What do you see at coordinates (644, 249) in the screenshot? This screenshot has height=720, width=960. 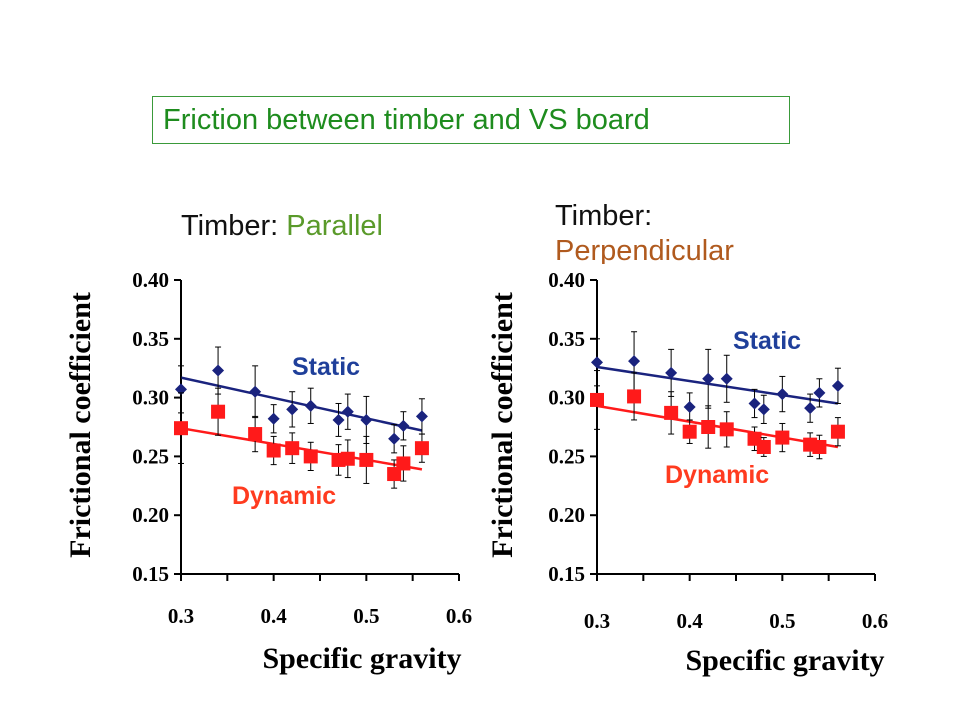 I see `right-caption-value: Perpendicular` at bounding box center [644, 249].